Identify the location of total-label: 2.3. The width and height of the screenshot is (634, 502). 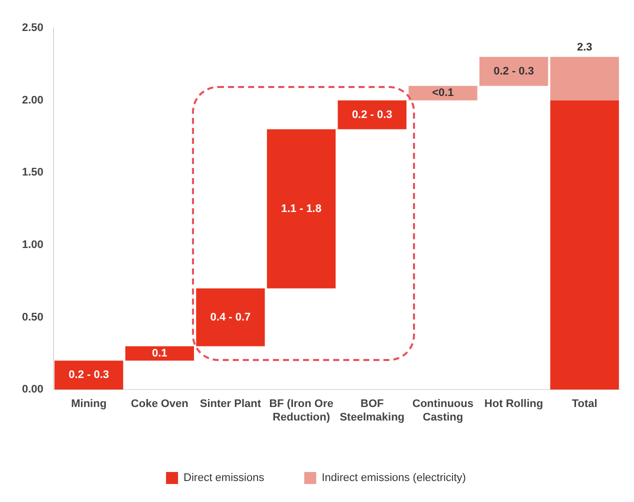
(584, 47).